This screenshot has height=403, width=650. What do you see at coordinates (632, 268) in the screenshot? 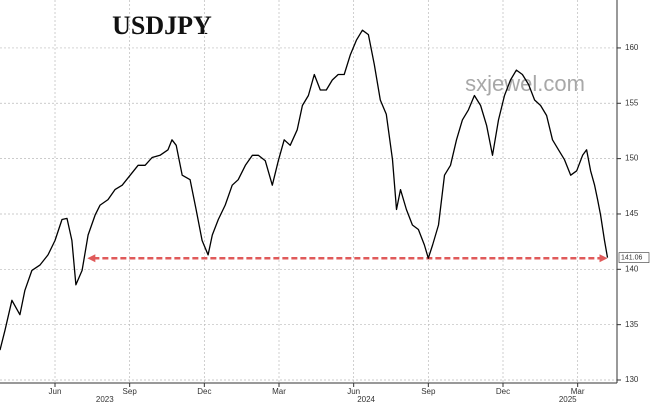
I see `y-tick-label: 140` at bounding box center [632, 268].